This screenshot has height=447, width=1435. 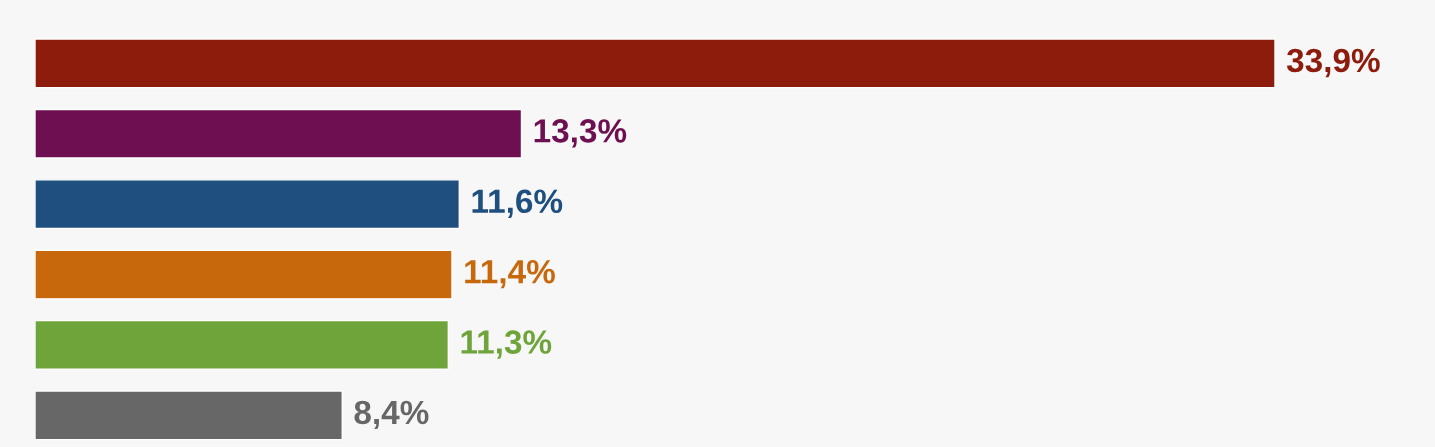 What do you see at coordinates (580, 133) in the screenshot?
I see `data-label: 13,3%` at bounding box center [580, 133].